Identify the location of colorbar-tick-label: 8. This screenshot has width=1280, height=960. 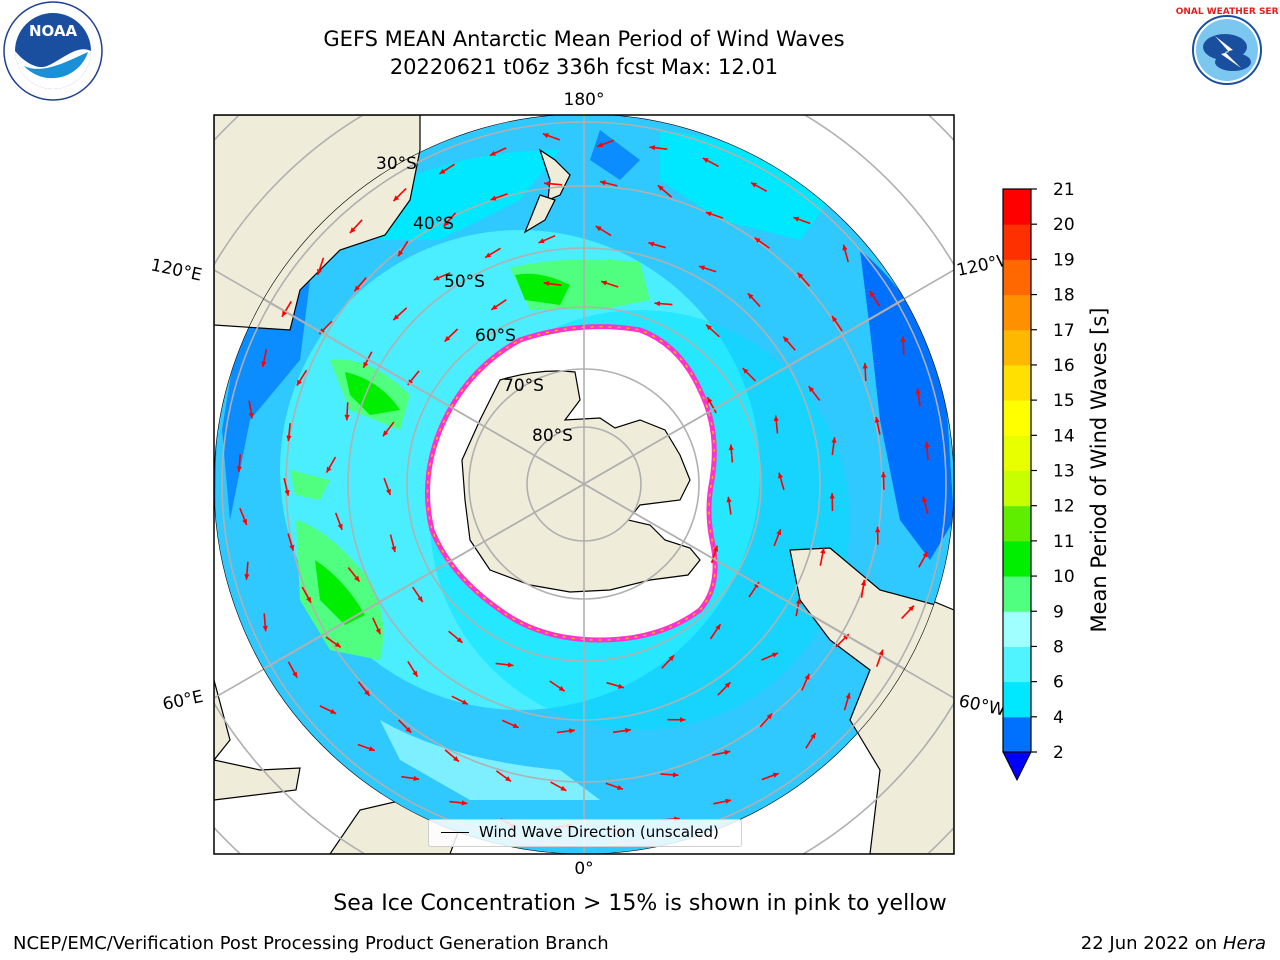
(1058, 647).